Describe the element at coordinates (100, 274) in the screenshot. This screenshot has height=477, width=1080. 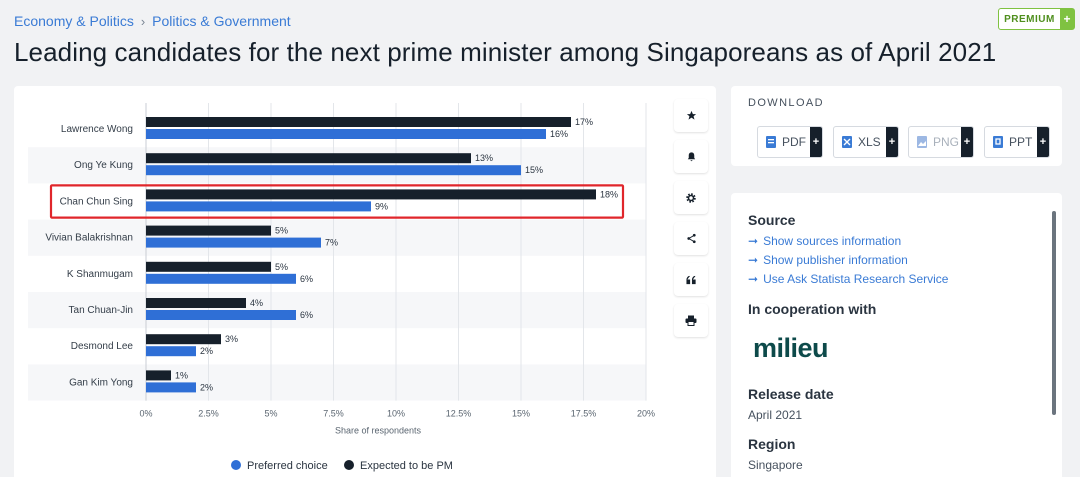
I see `category-label: K Shanmugam` at that location.